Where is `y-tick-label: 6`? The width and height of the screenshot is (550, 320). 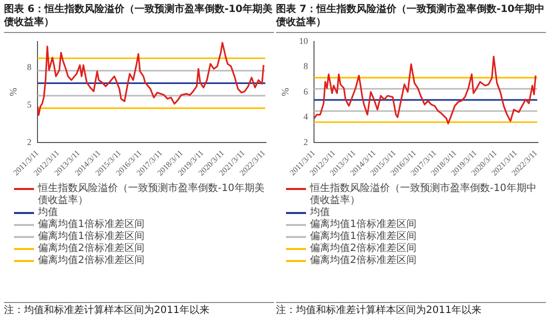 y-tick-label: 6 is located at coordinates (306, 91).